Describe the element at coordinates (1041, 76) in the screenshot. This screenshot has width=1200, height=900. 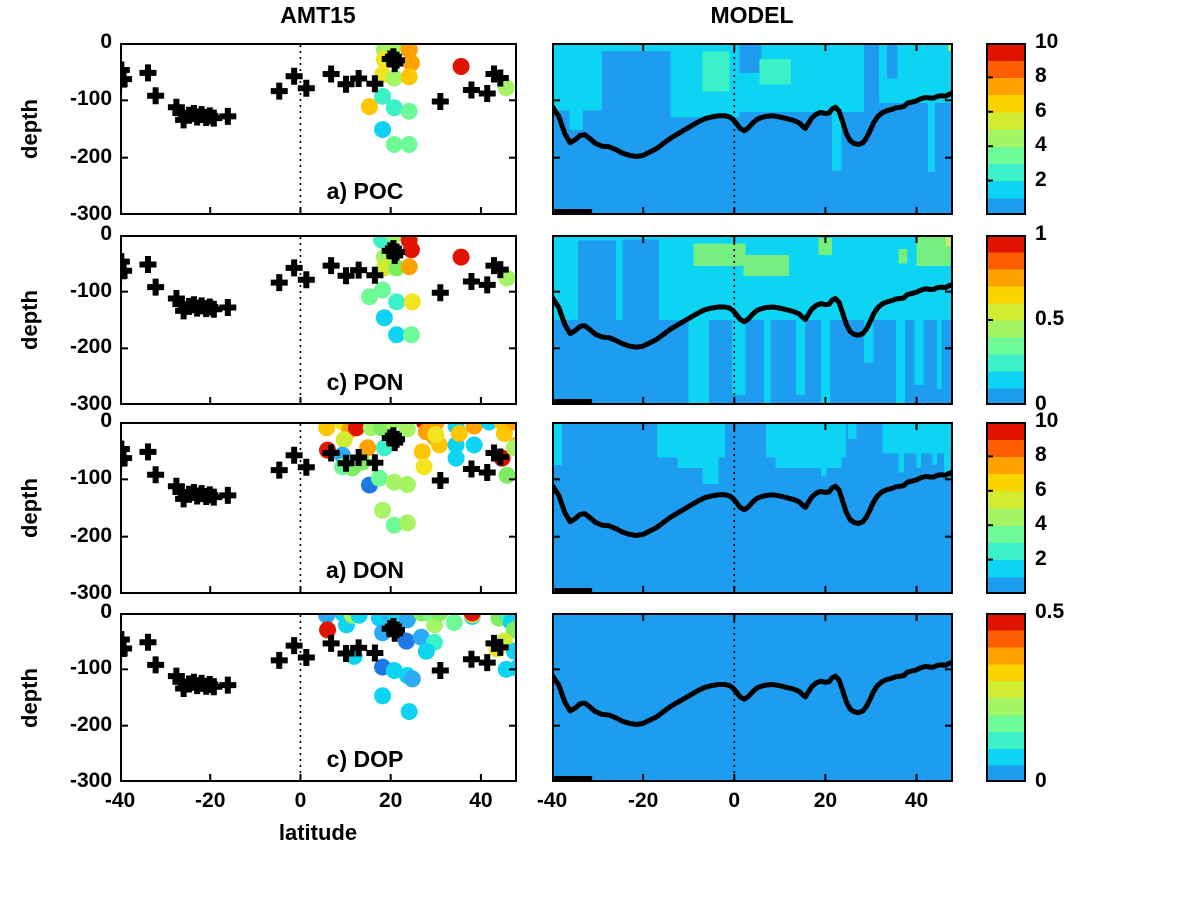
I see `colorbar-tick-label: 8` at that location.